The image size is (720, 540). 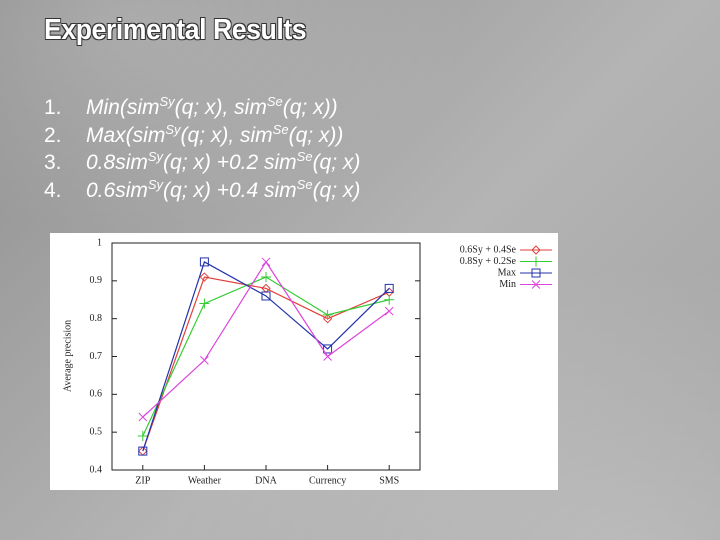 I want to click on item-text: (q; x) +0.4 sim, so click(x=230, y=190).